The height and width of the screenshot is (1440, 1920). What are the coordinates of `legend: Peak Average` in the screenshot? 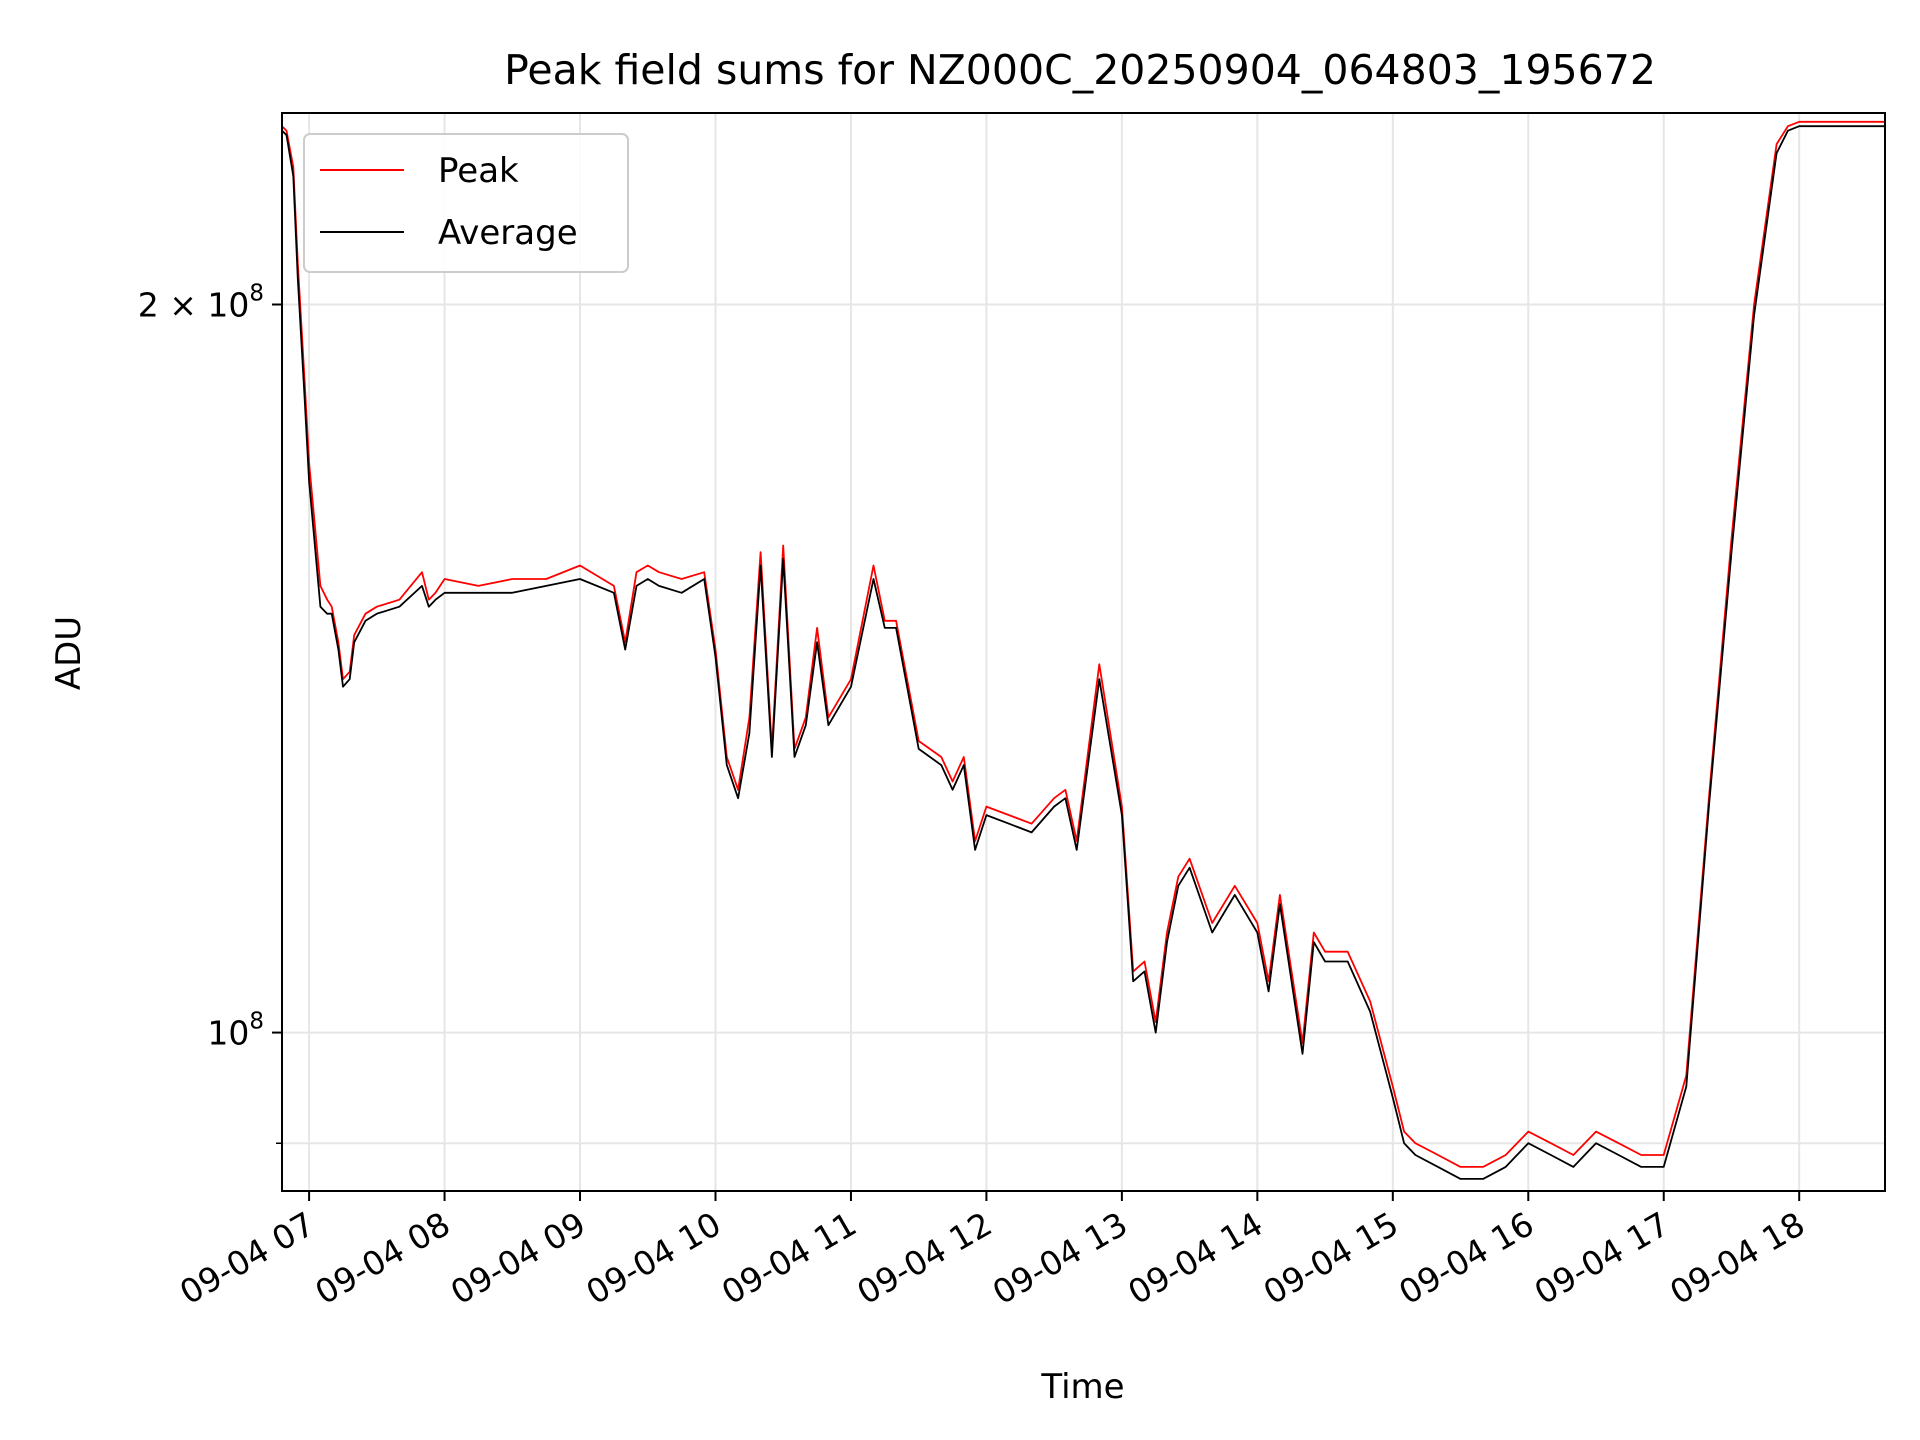 It's located at (466, 203).